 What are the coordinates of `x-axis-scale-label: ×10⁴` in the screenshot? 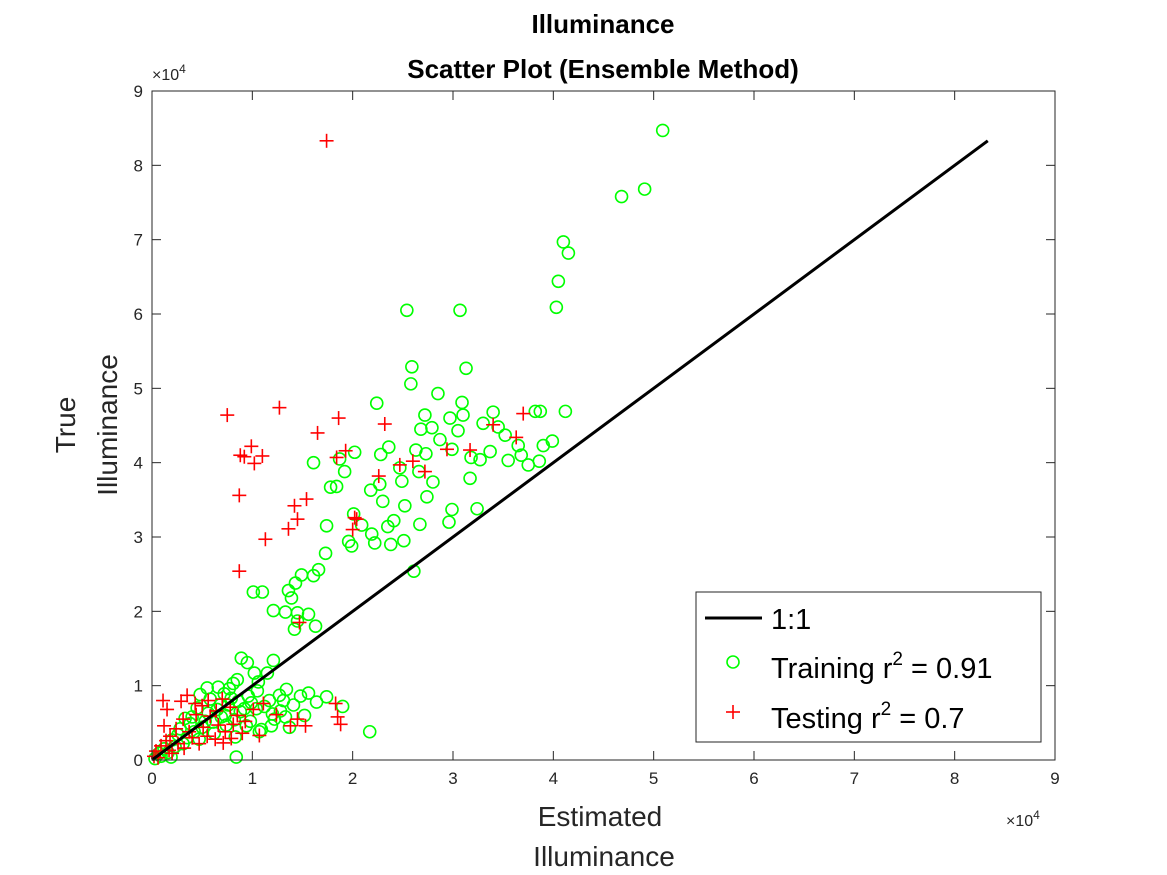 It's located at (1023, 819).